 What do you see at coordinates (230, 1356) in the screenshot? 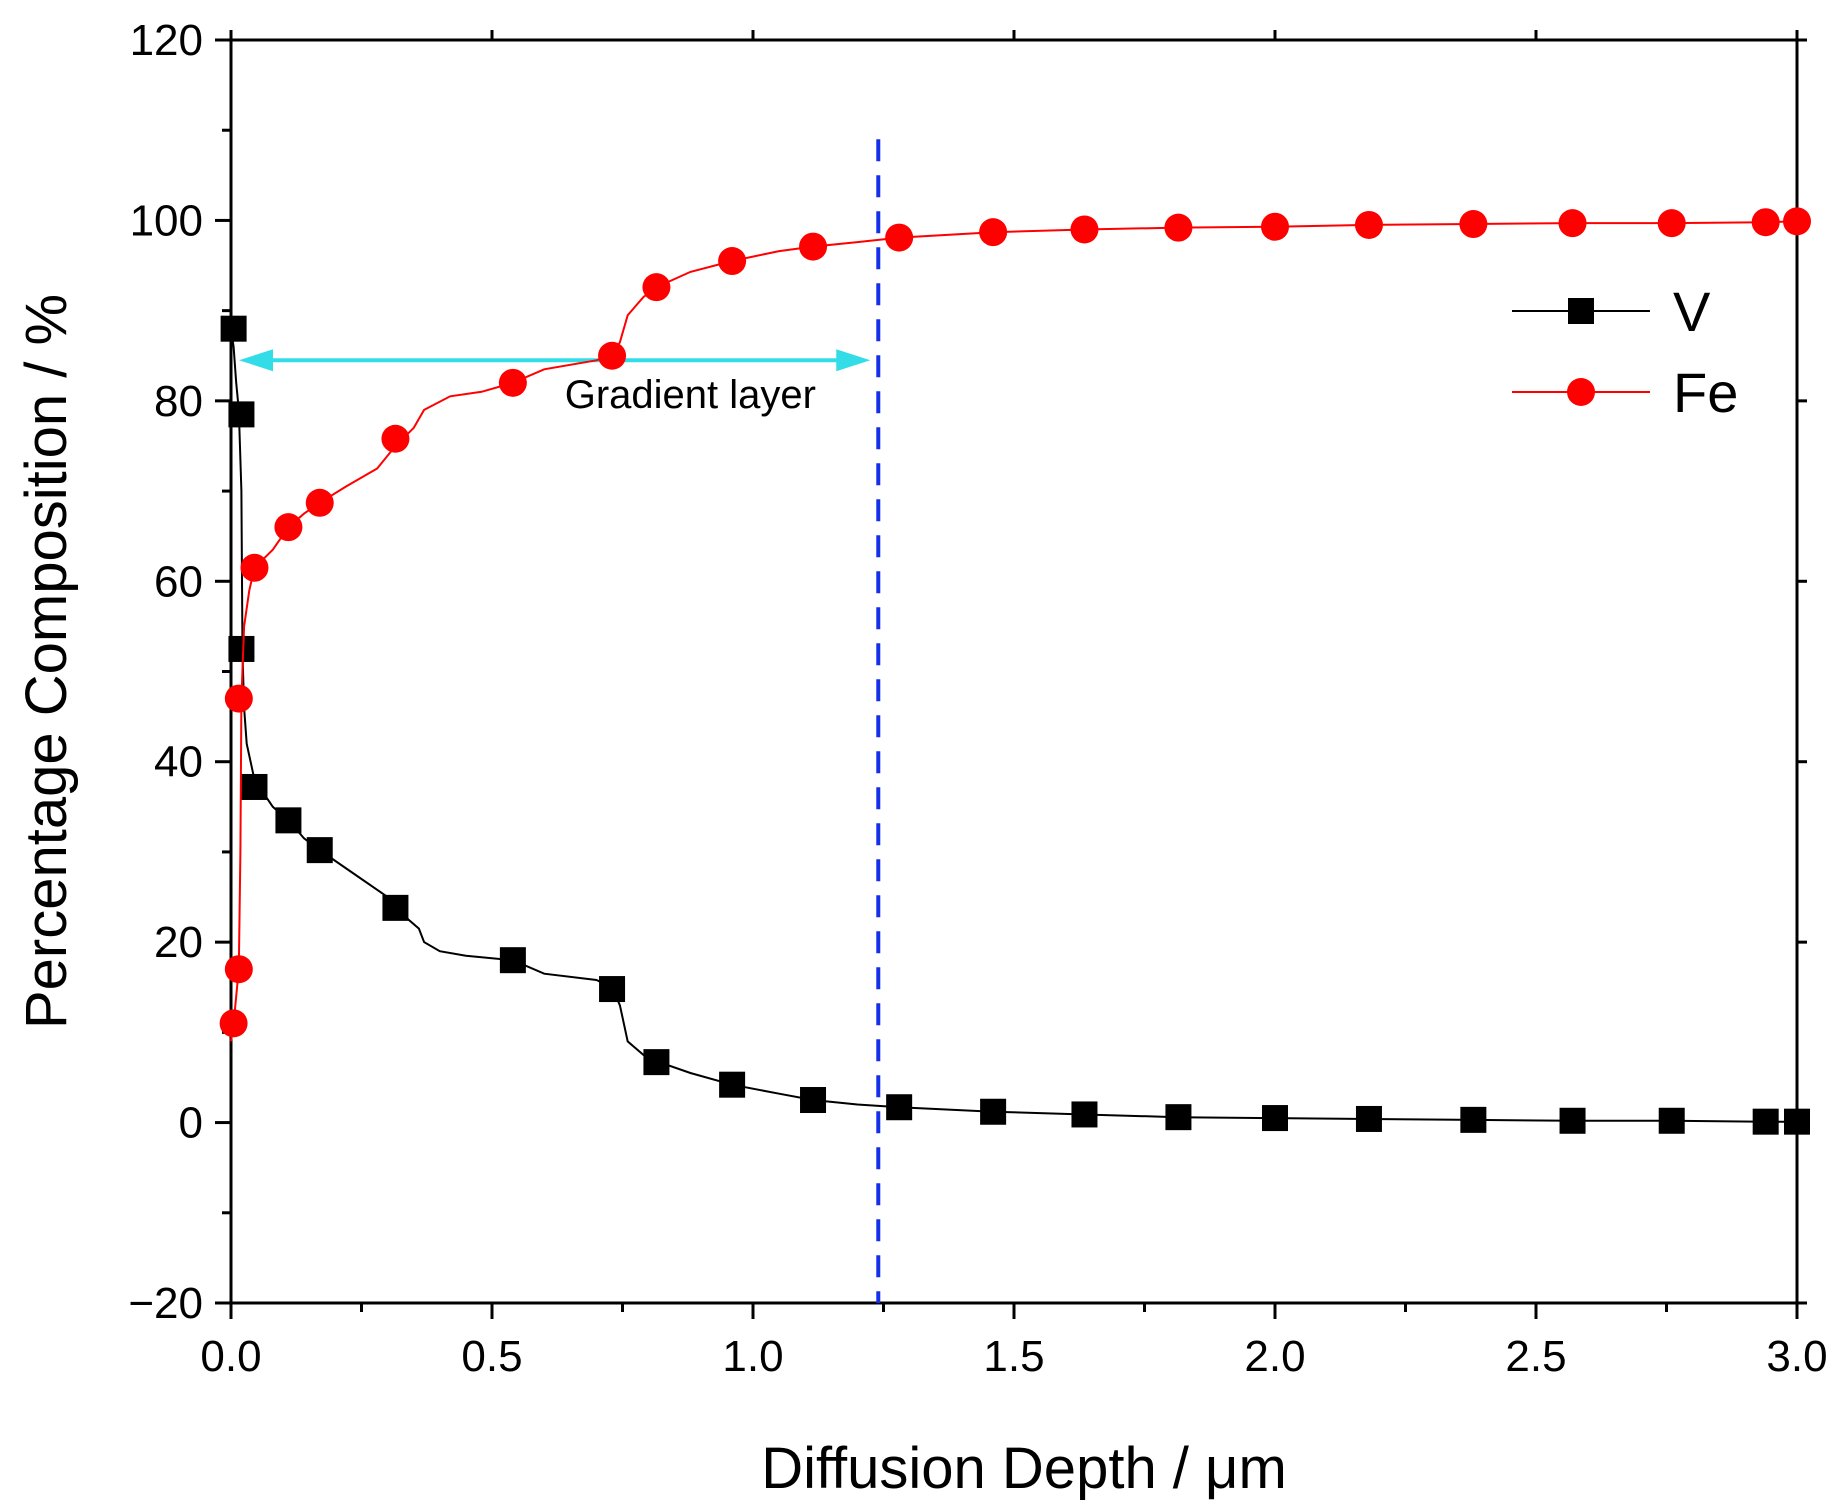
I see `x-tick-label: 0.0` at bounding box center [230, 1356].